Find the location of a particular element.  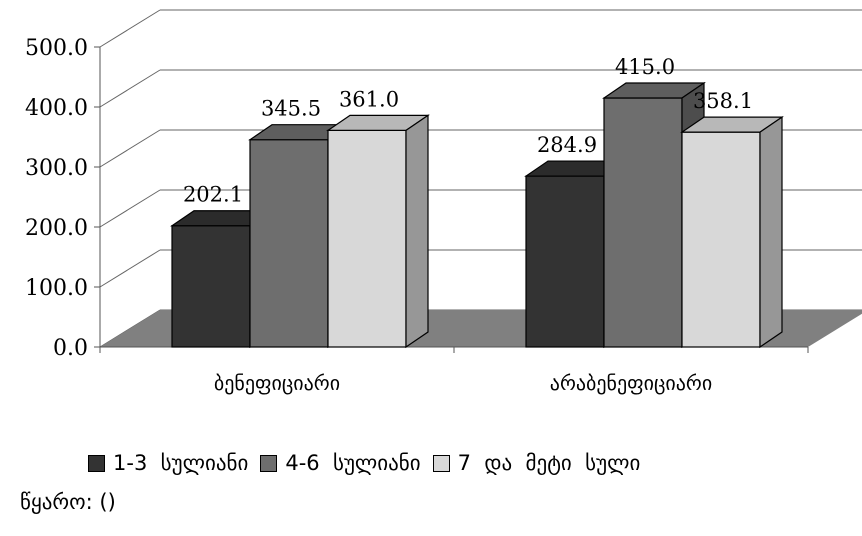

category-label: არაბენეფიციარი is located at coordinates (631, 383).